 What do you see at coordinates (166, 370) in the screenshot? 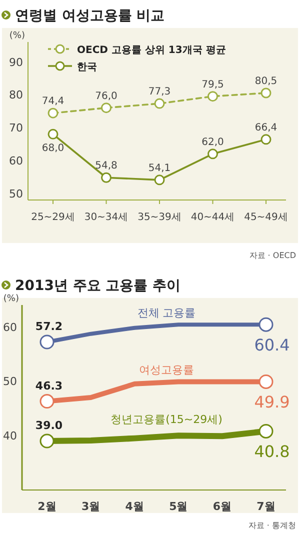
I see `series-label: 여성고용률` at bounding box center [166, 370].